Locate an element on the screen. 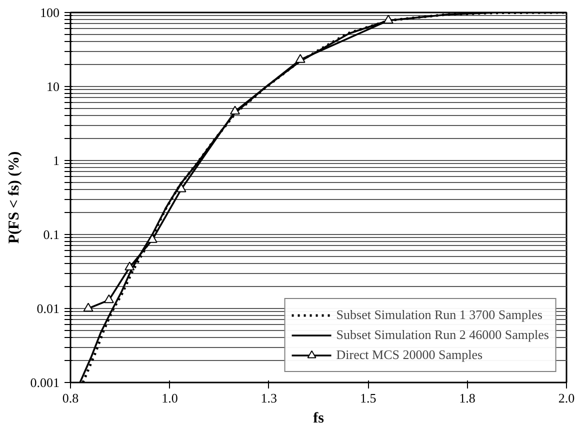 The width and height of the screenshot is (578, 429). x-tick-label: 1.0 is located at coordinates (170, 398).